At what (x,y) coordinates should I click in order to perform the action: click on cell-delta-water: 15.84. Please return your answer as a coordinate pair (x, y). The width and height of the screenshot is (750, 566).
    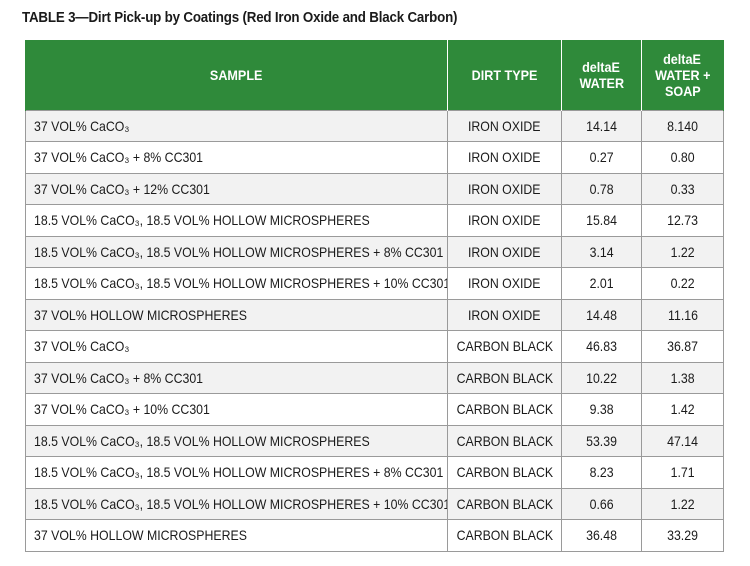
    Looking at the image, I should click on (601, 220).